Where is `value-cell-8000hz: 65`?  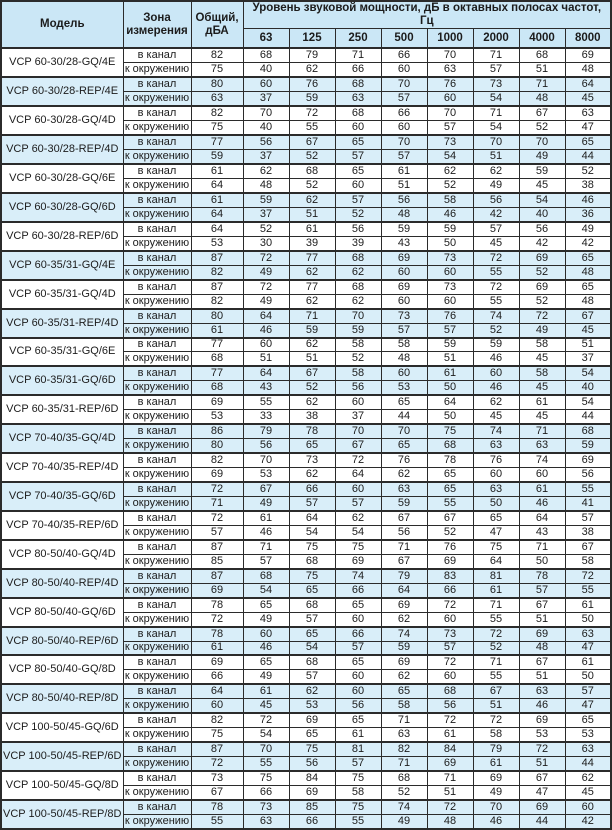 value-cell-8000hz: 65 is located at coordinates (588, 286).